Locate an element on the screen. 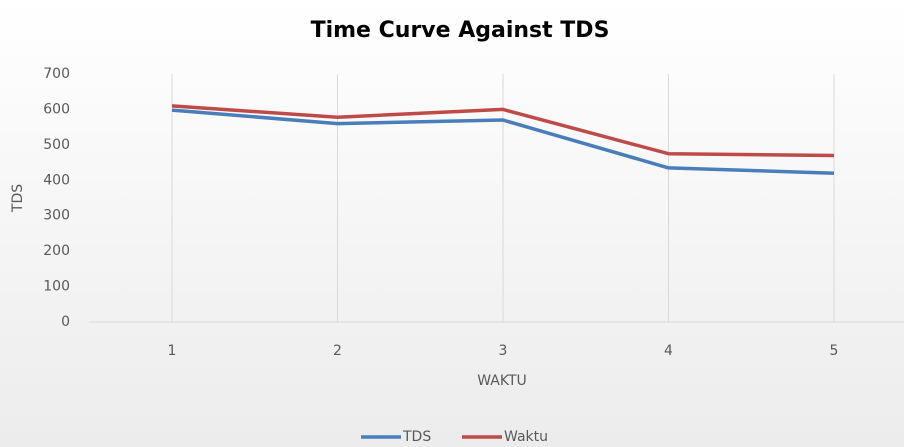 Image resolution: width=904 pixels, height=447 pixels. y-tick-label: 500 is located at coordinates (56, 145).